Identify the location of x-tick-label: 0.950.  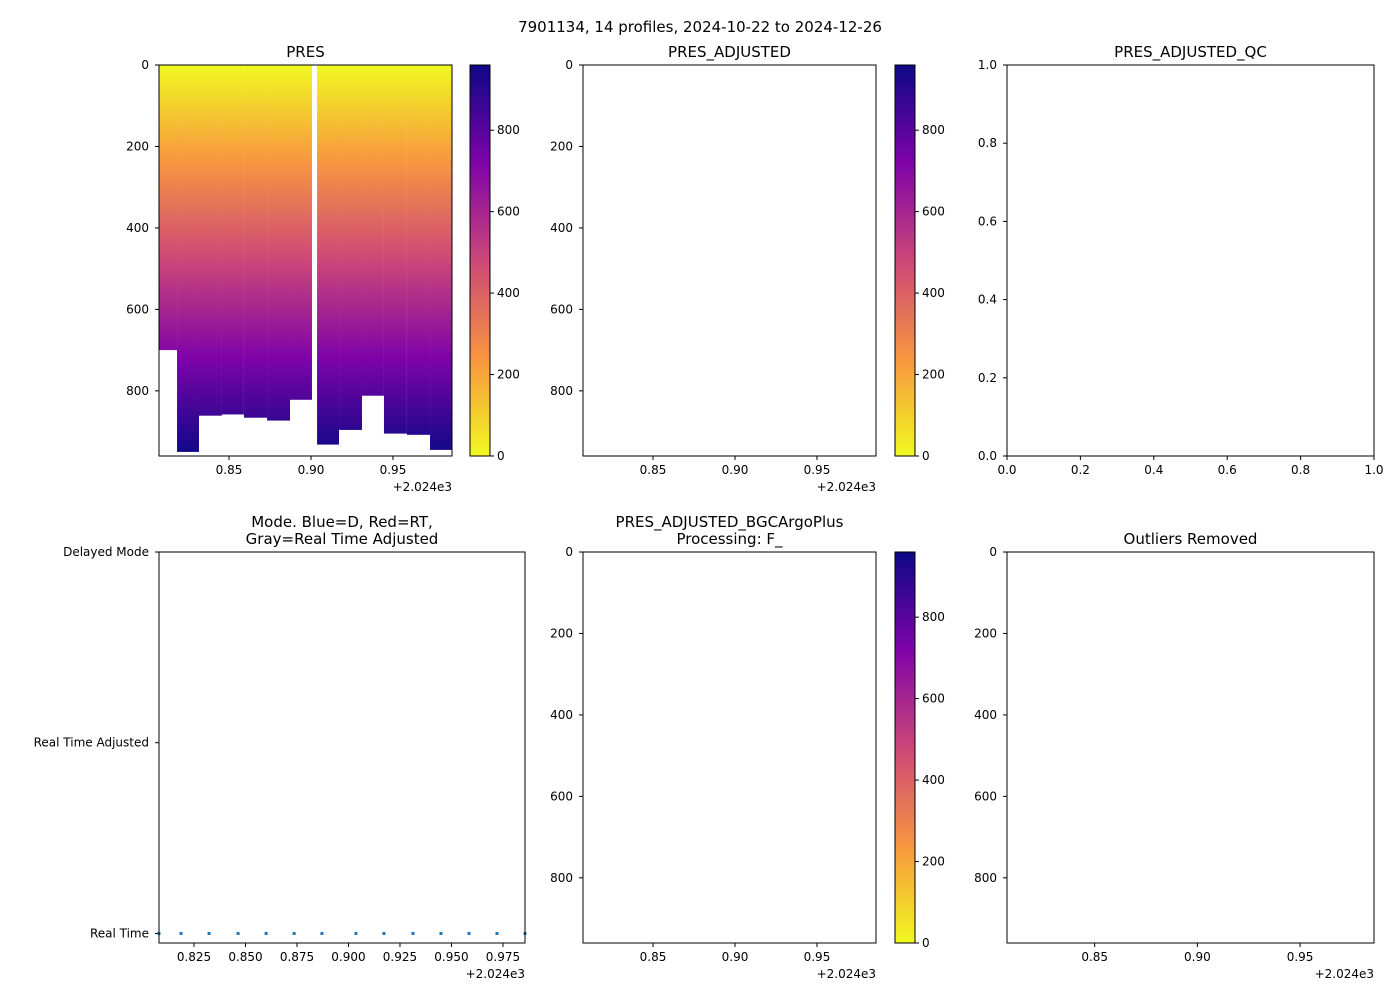
(451, 957).